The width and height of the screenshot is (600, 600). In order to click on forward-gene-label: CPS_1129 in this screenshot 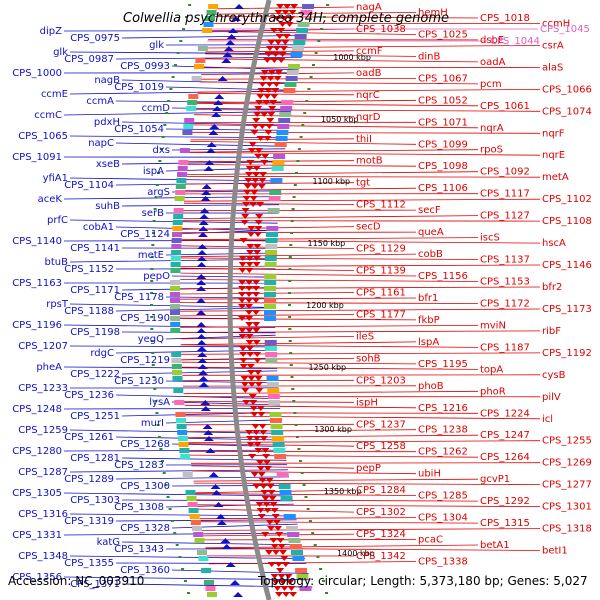, I will do `click(381, 249)`.